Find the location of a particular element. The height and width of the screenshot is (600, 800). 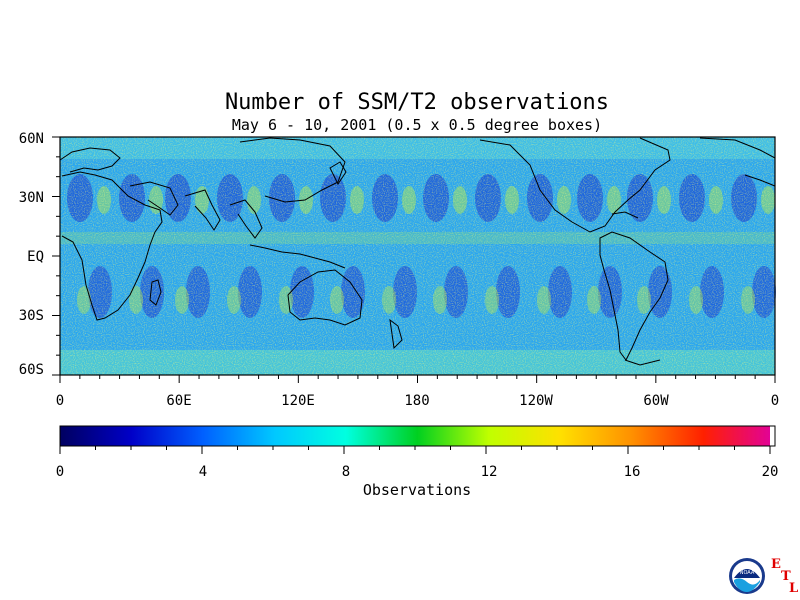

colorbar-tick-4: 4 is located at coordinates (203, 472).